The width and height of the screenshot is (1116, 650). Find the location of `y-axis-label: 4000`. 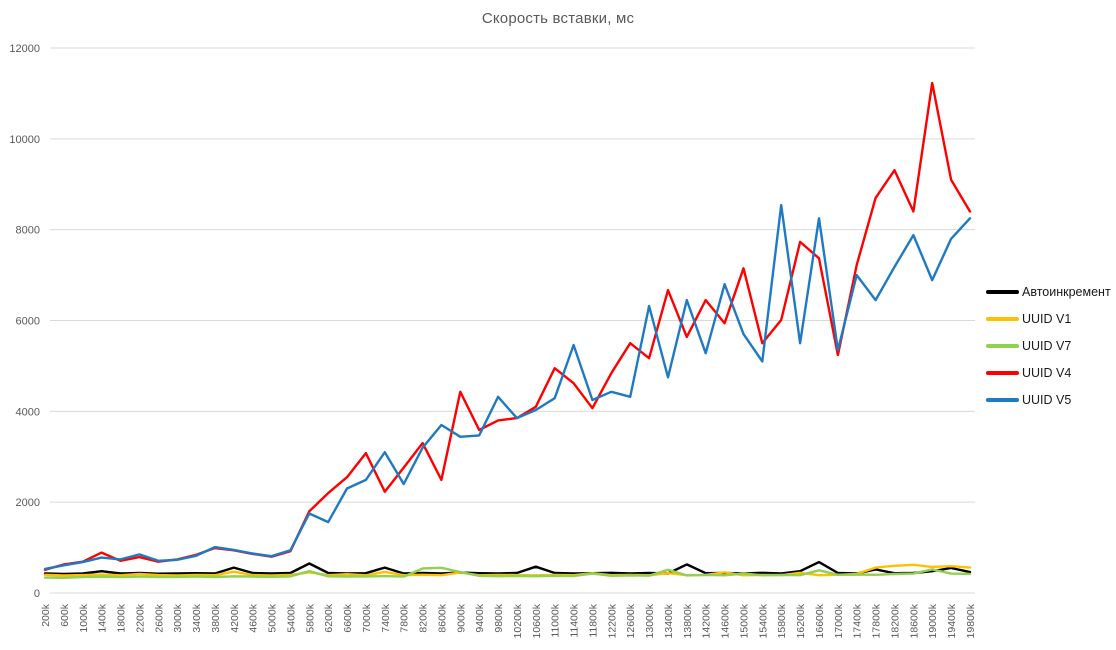

y-axis-label: 4000 is located at coordinates (28, 412).